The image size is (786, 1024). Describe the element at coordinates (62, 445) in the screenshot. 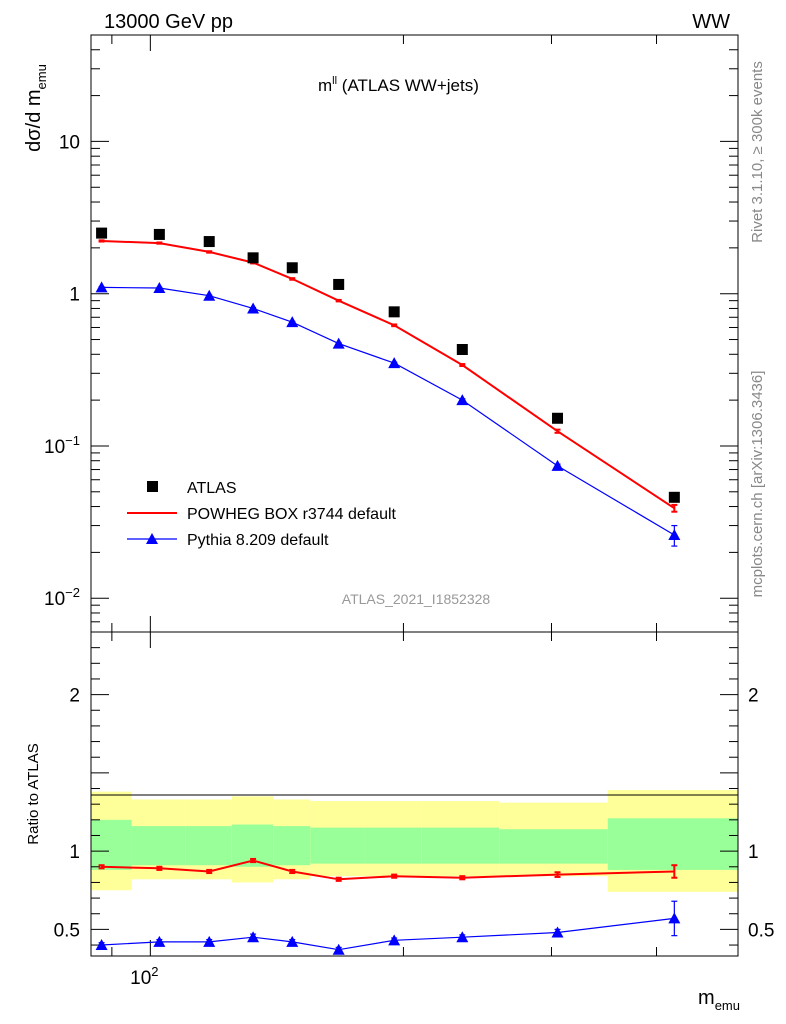

I see `main-y-tick-label: 10⁻¹` at that location.